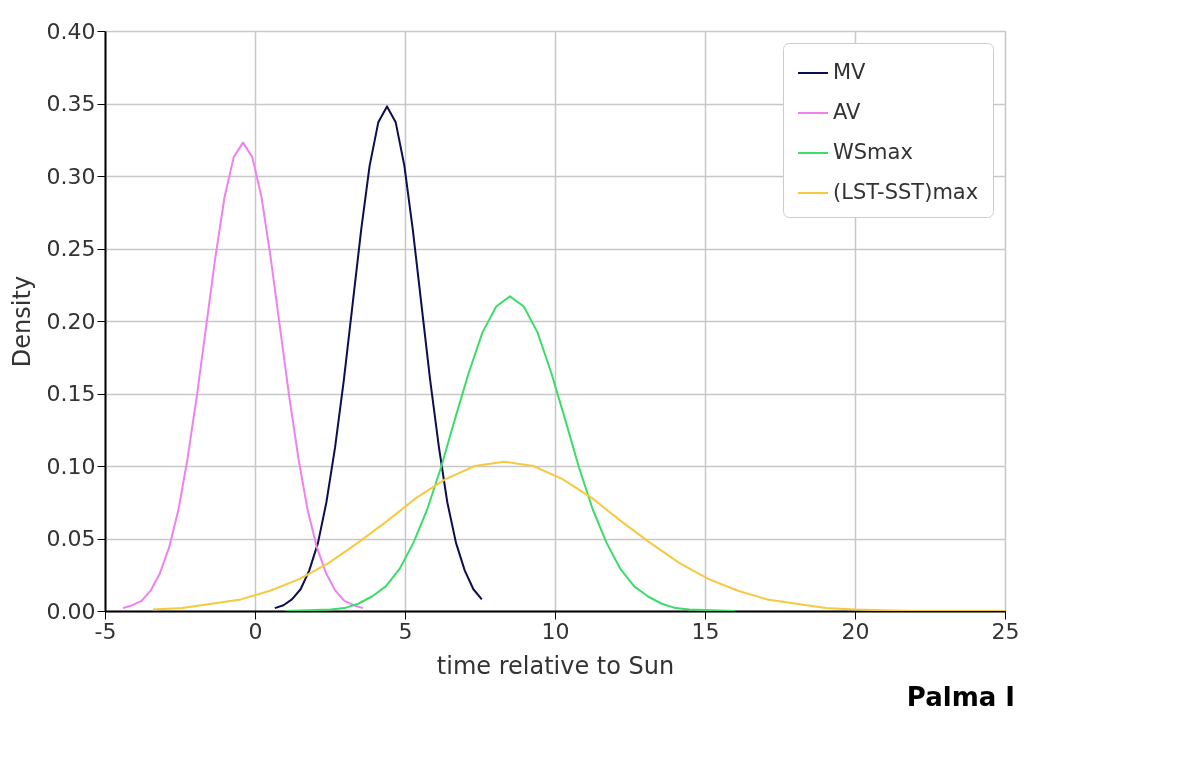  What do you see at coordinates (405, 631) in the screenshot?
I see `x-tick-label: 5` at bounding box center [405, 631].